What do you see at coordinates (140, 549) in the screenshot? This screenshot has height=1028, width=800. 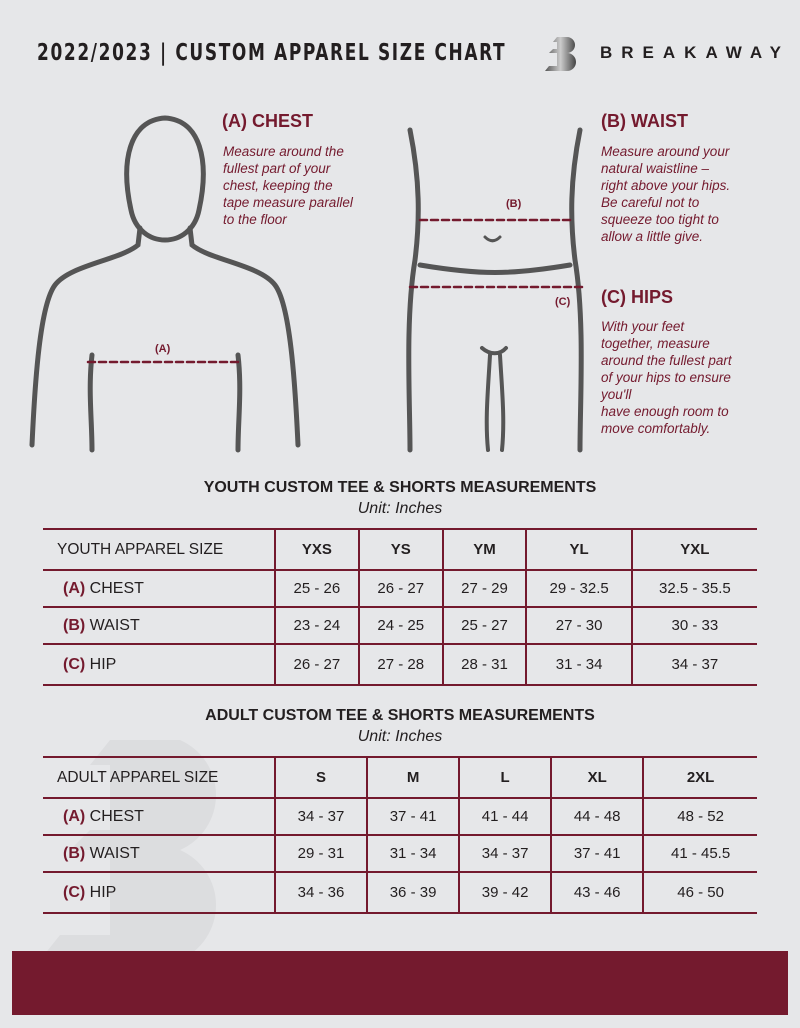 I see `header-label: YOUTH APPAREL SIZE` at bounding box center [140, 549].